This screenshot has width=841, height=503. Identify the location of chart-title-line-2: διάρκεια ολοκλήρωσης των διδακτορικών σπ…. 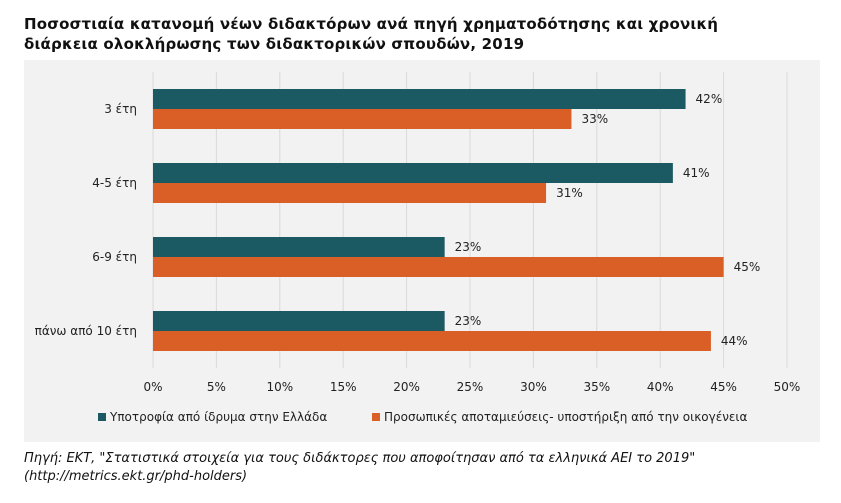
(274, 44).